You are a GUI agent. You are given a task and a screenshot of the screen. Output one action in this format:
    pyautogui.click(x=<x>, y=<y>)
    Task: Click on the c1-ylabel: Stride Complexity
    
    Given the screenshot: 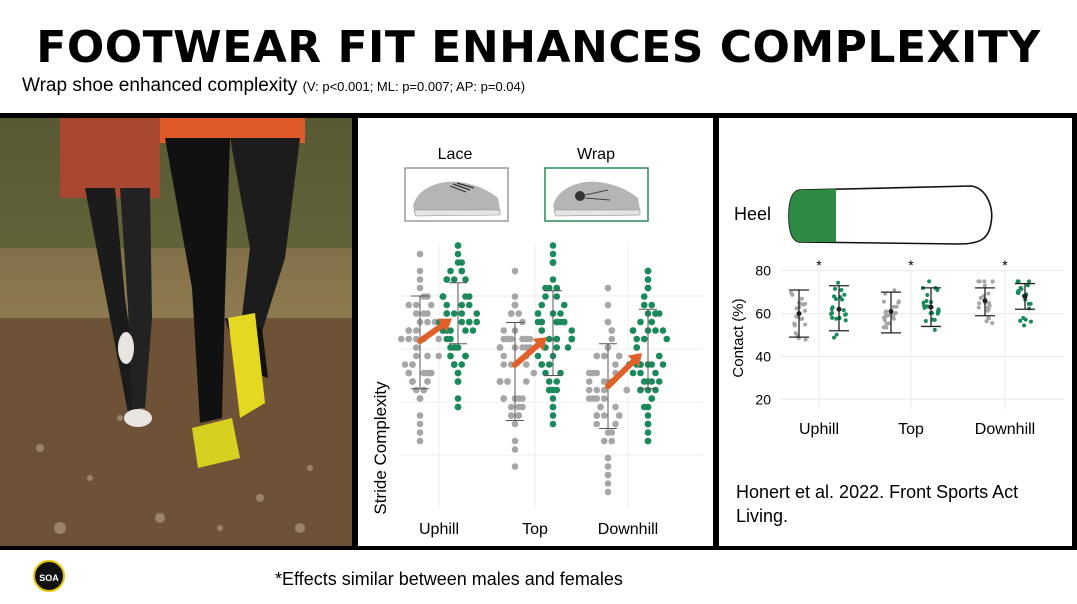 What is the action you would take?
    pyautogui.click(x=380, y=448)
    